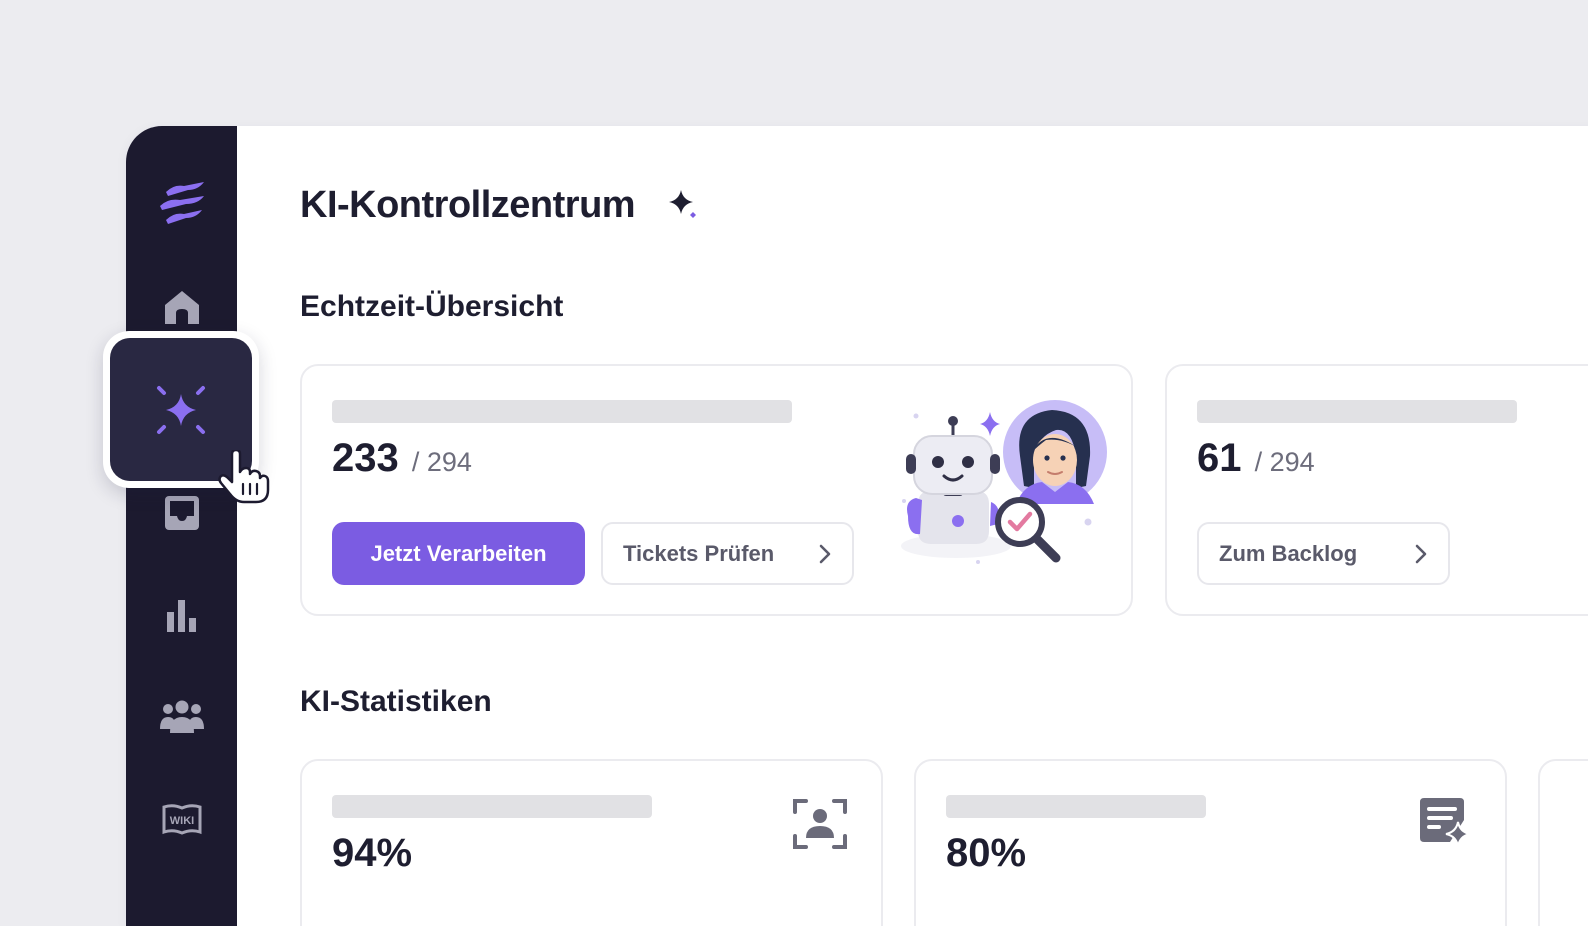 The width and height of the screenshot is (1588, 926). Describe the element at coordinates (244, 477) in the screenshot. I see `hand-cursor-icon` at that location.